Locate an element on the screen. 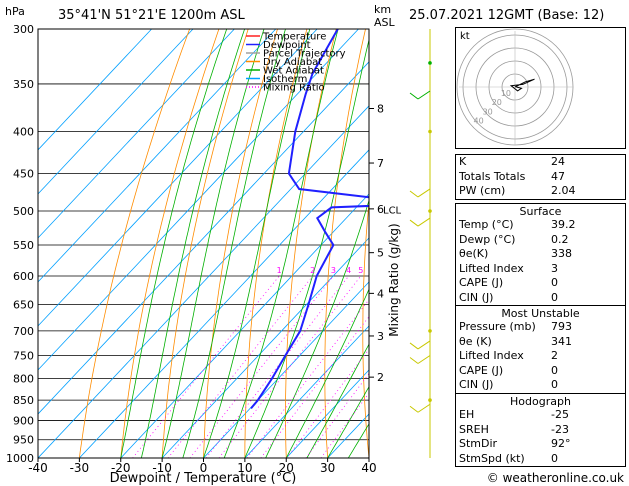 The width and height of the screenshot is (629, 486). parcel-trajectory-line is located at coordinates (424, 218).